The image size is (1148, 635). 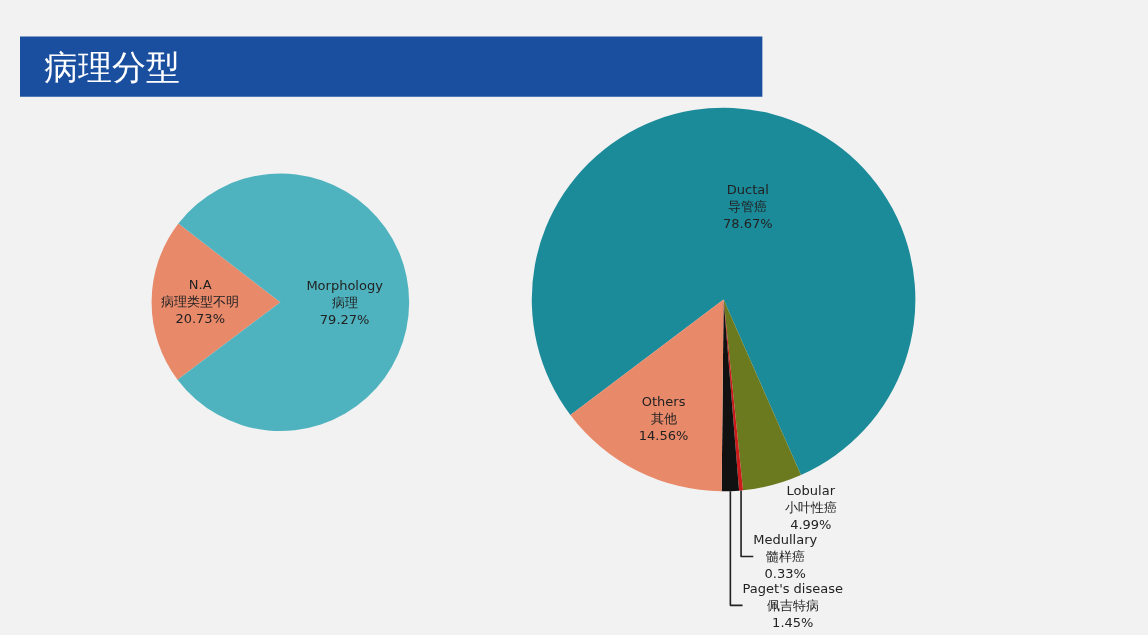 I want to click on chart-title: 病理分型, so click(x=112, y=67).